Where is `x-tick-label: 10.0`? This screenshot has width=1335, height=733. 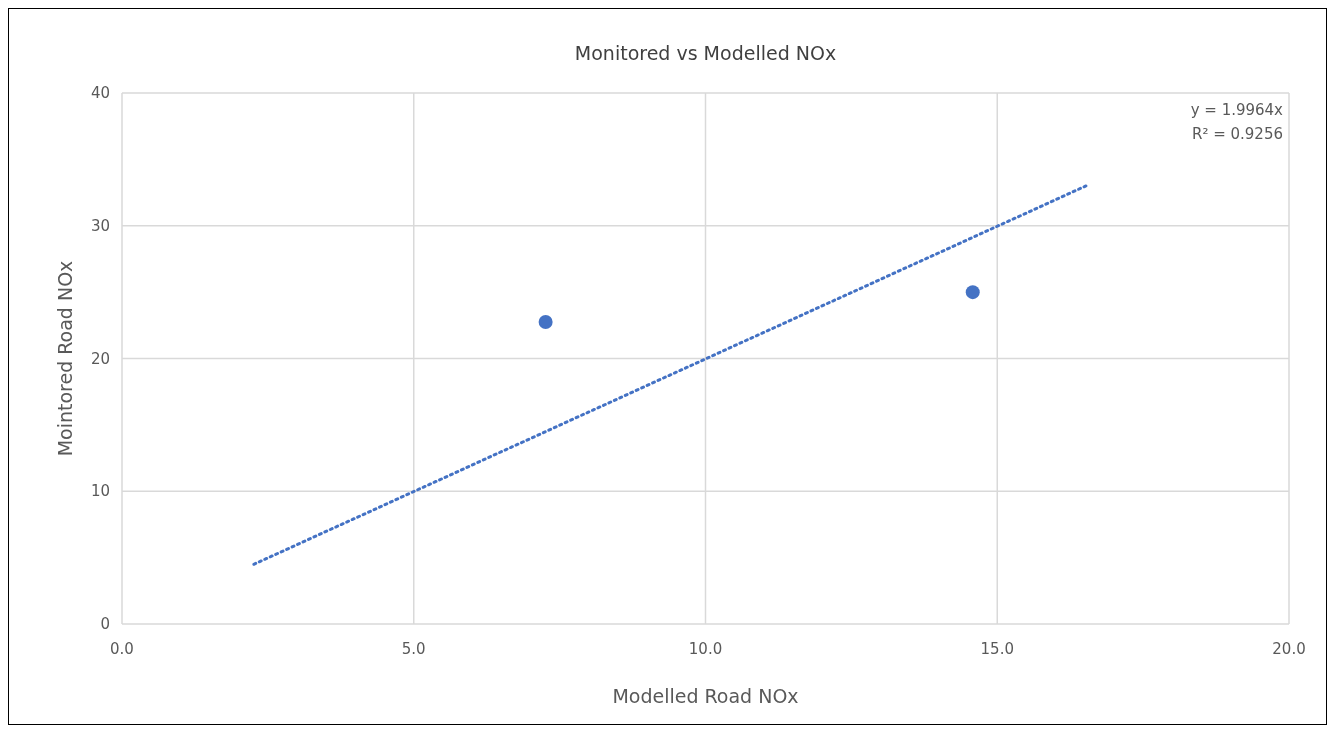 x-tick-label: 10.0 is located at coordinates (705, 649).